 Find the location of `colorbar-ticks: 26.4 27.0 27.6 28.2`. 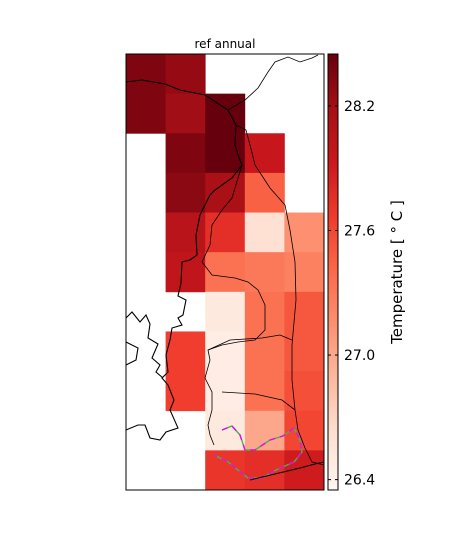

colorbar-ticks: 26.4 27.0 27.6 28.2 is located at coordinates (351, 294).